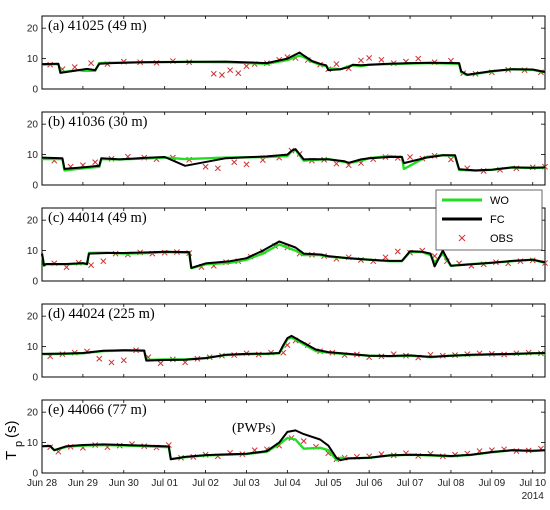 The height and width of the screenshot is (510, 550). I want to click on x-tick-label: Jun 28, so click(42, 483).